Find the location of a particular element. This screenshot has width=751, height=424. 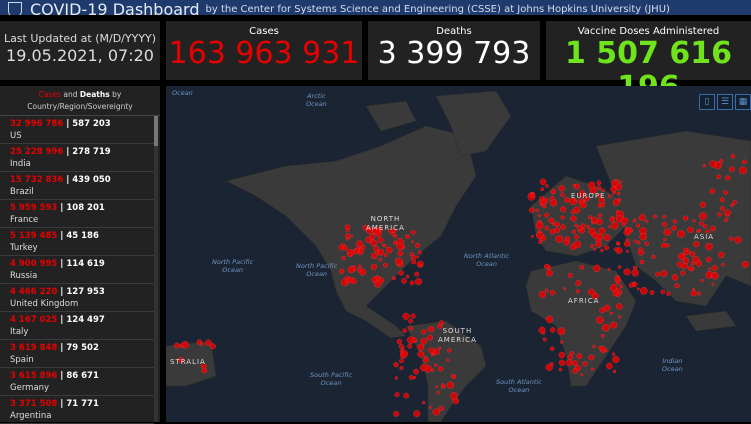

country-row: 5 959 593 | 108 201 France is located at coordinates (77, 214).